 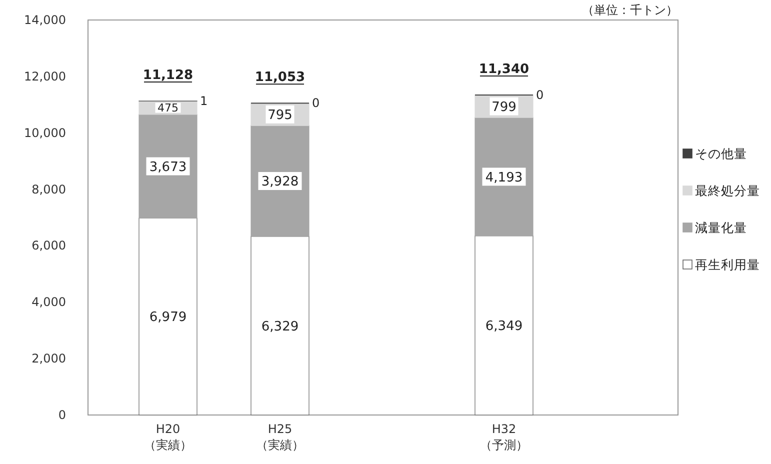 I want to click on total-label: 11,128, so click(x=168, y=76).